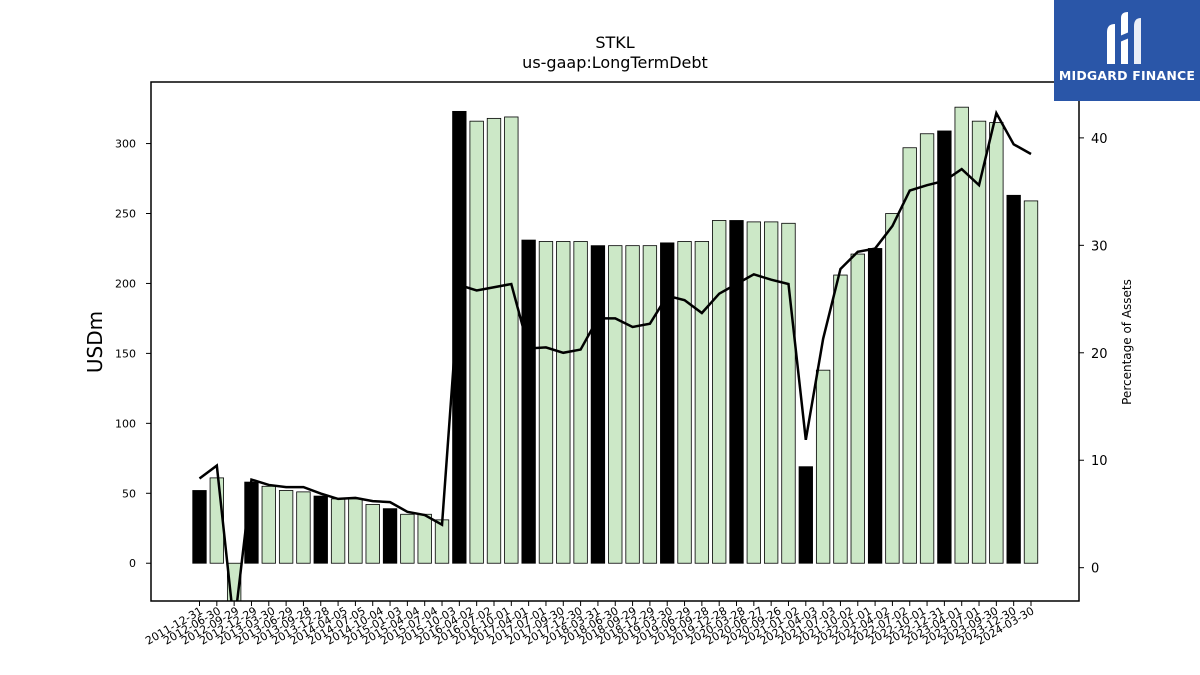 The height and width of the screenshot is (675, 1200). What do you see at coordinates (1124, 38) in the screenshot?
I see `midgard-logo-icon` at bounding box center [1124, 38].